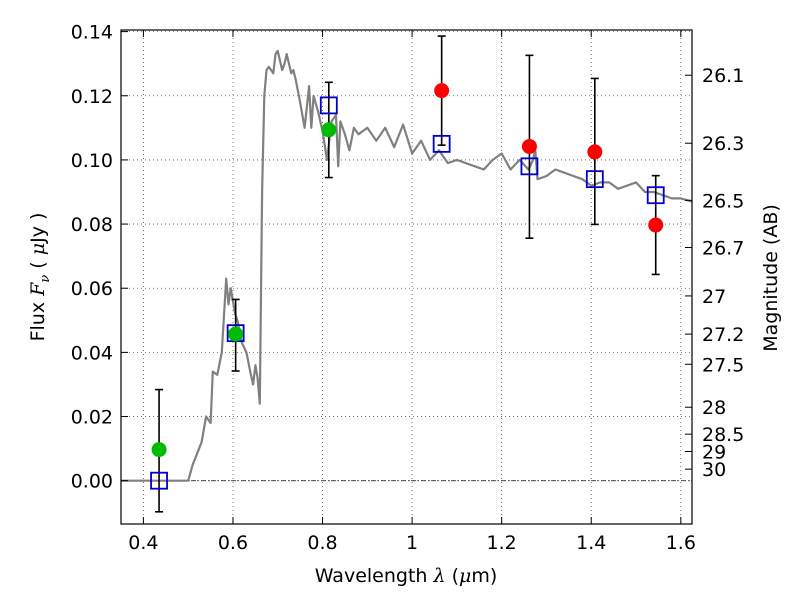 Image resolution: width=800 pixels, height=600 pixels. Describe the element at coordinates (723, 365) in the screenshot. I see `mag-tick-label: 27.5` at that location.